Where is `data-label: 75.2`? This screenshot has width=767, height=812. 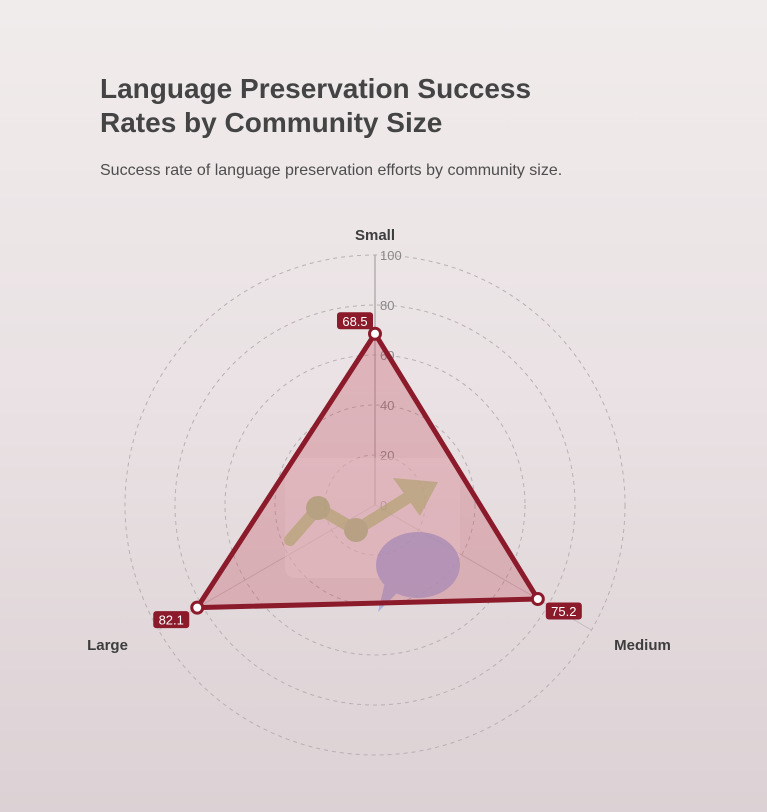
data-label: 75.2 is located at coordinates (563, 611).